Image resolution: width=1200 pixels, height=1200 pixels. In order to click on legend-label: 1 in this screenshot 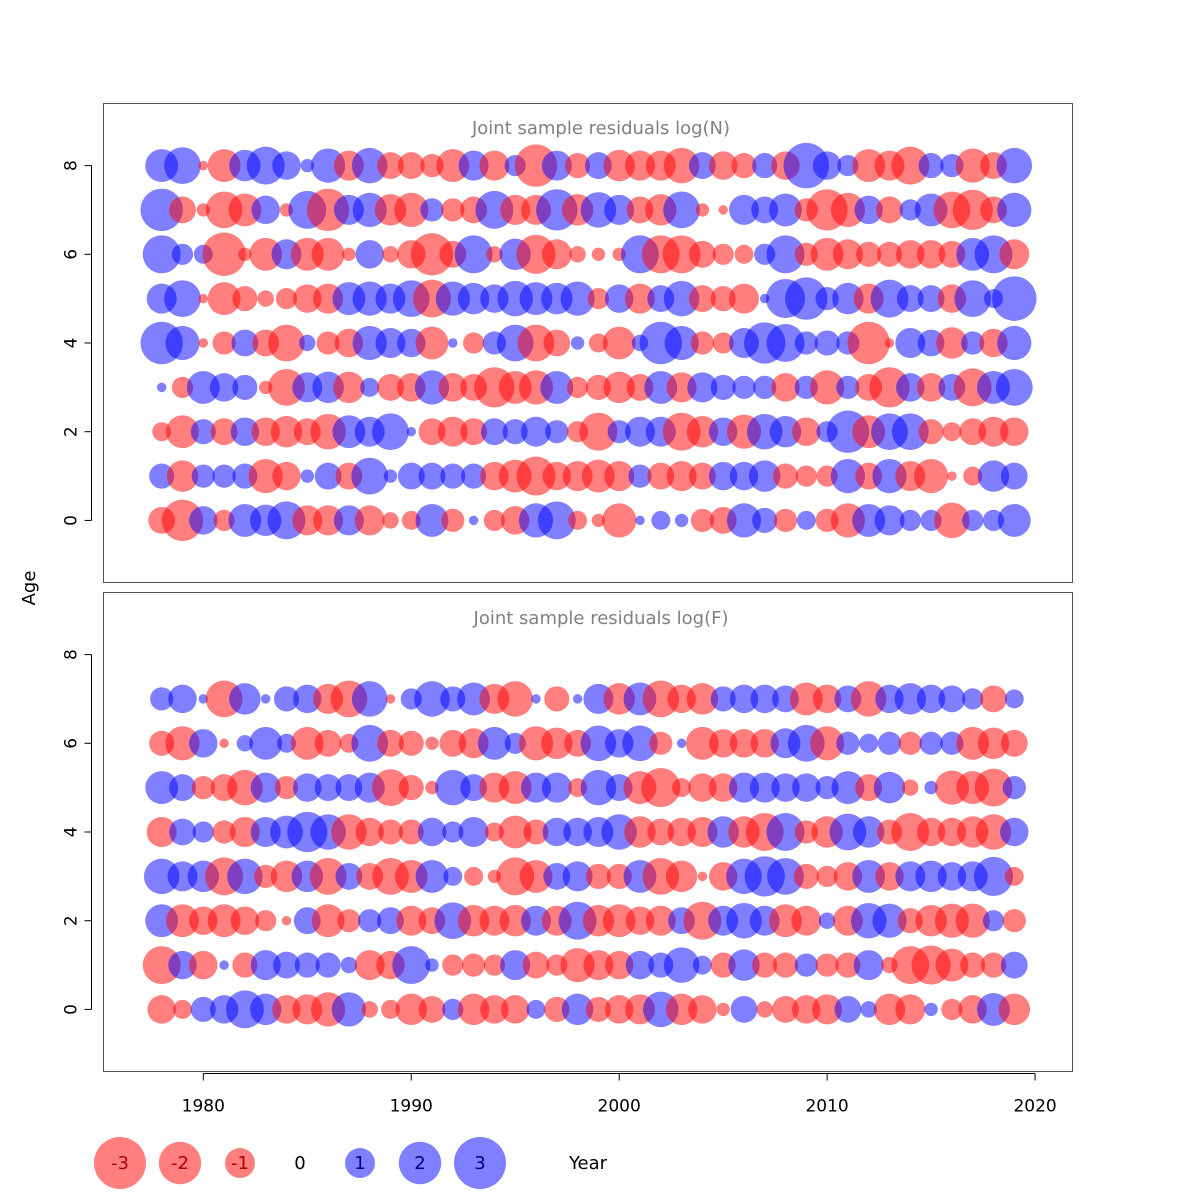, I will do `click(359, 1163)`.